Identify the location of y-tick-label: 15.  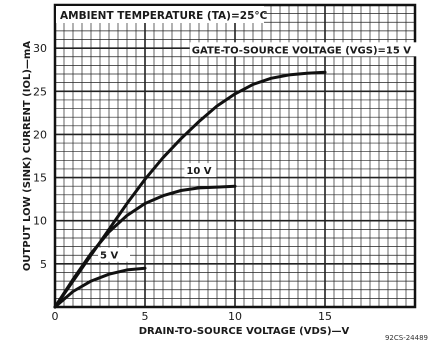
(40, 178).